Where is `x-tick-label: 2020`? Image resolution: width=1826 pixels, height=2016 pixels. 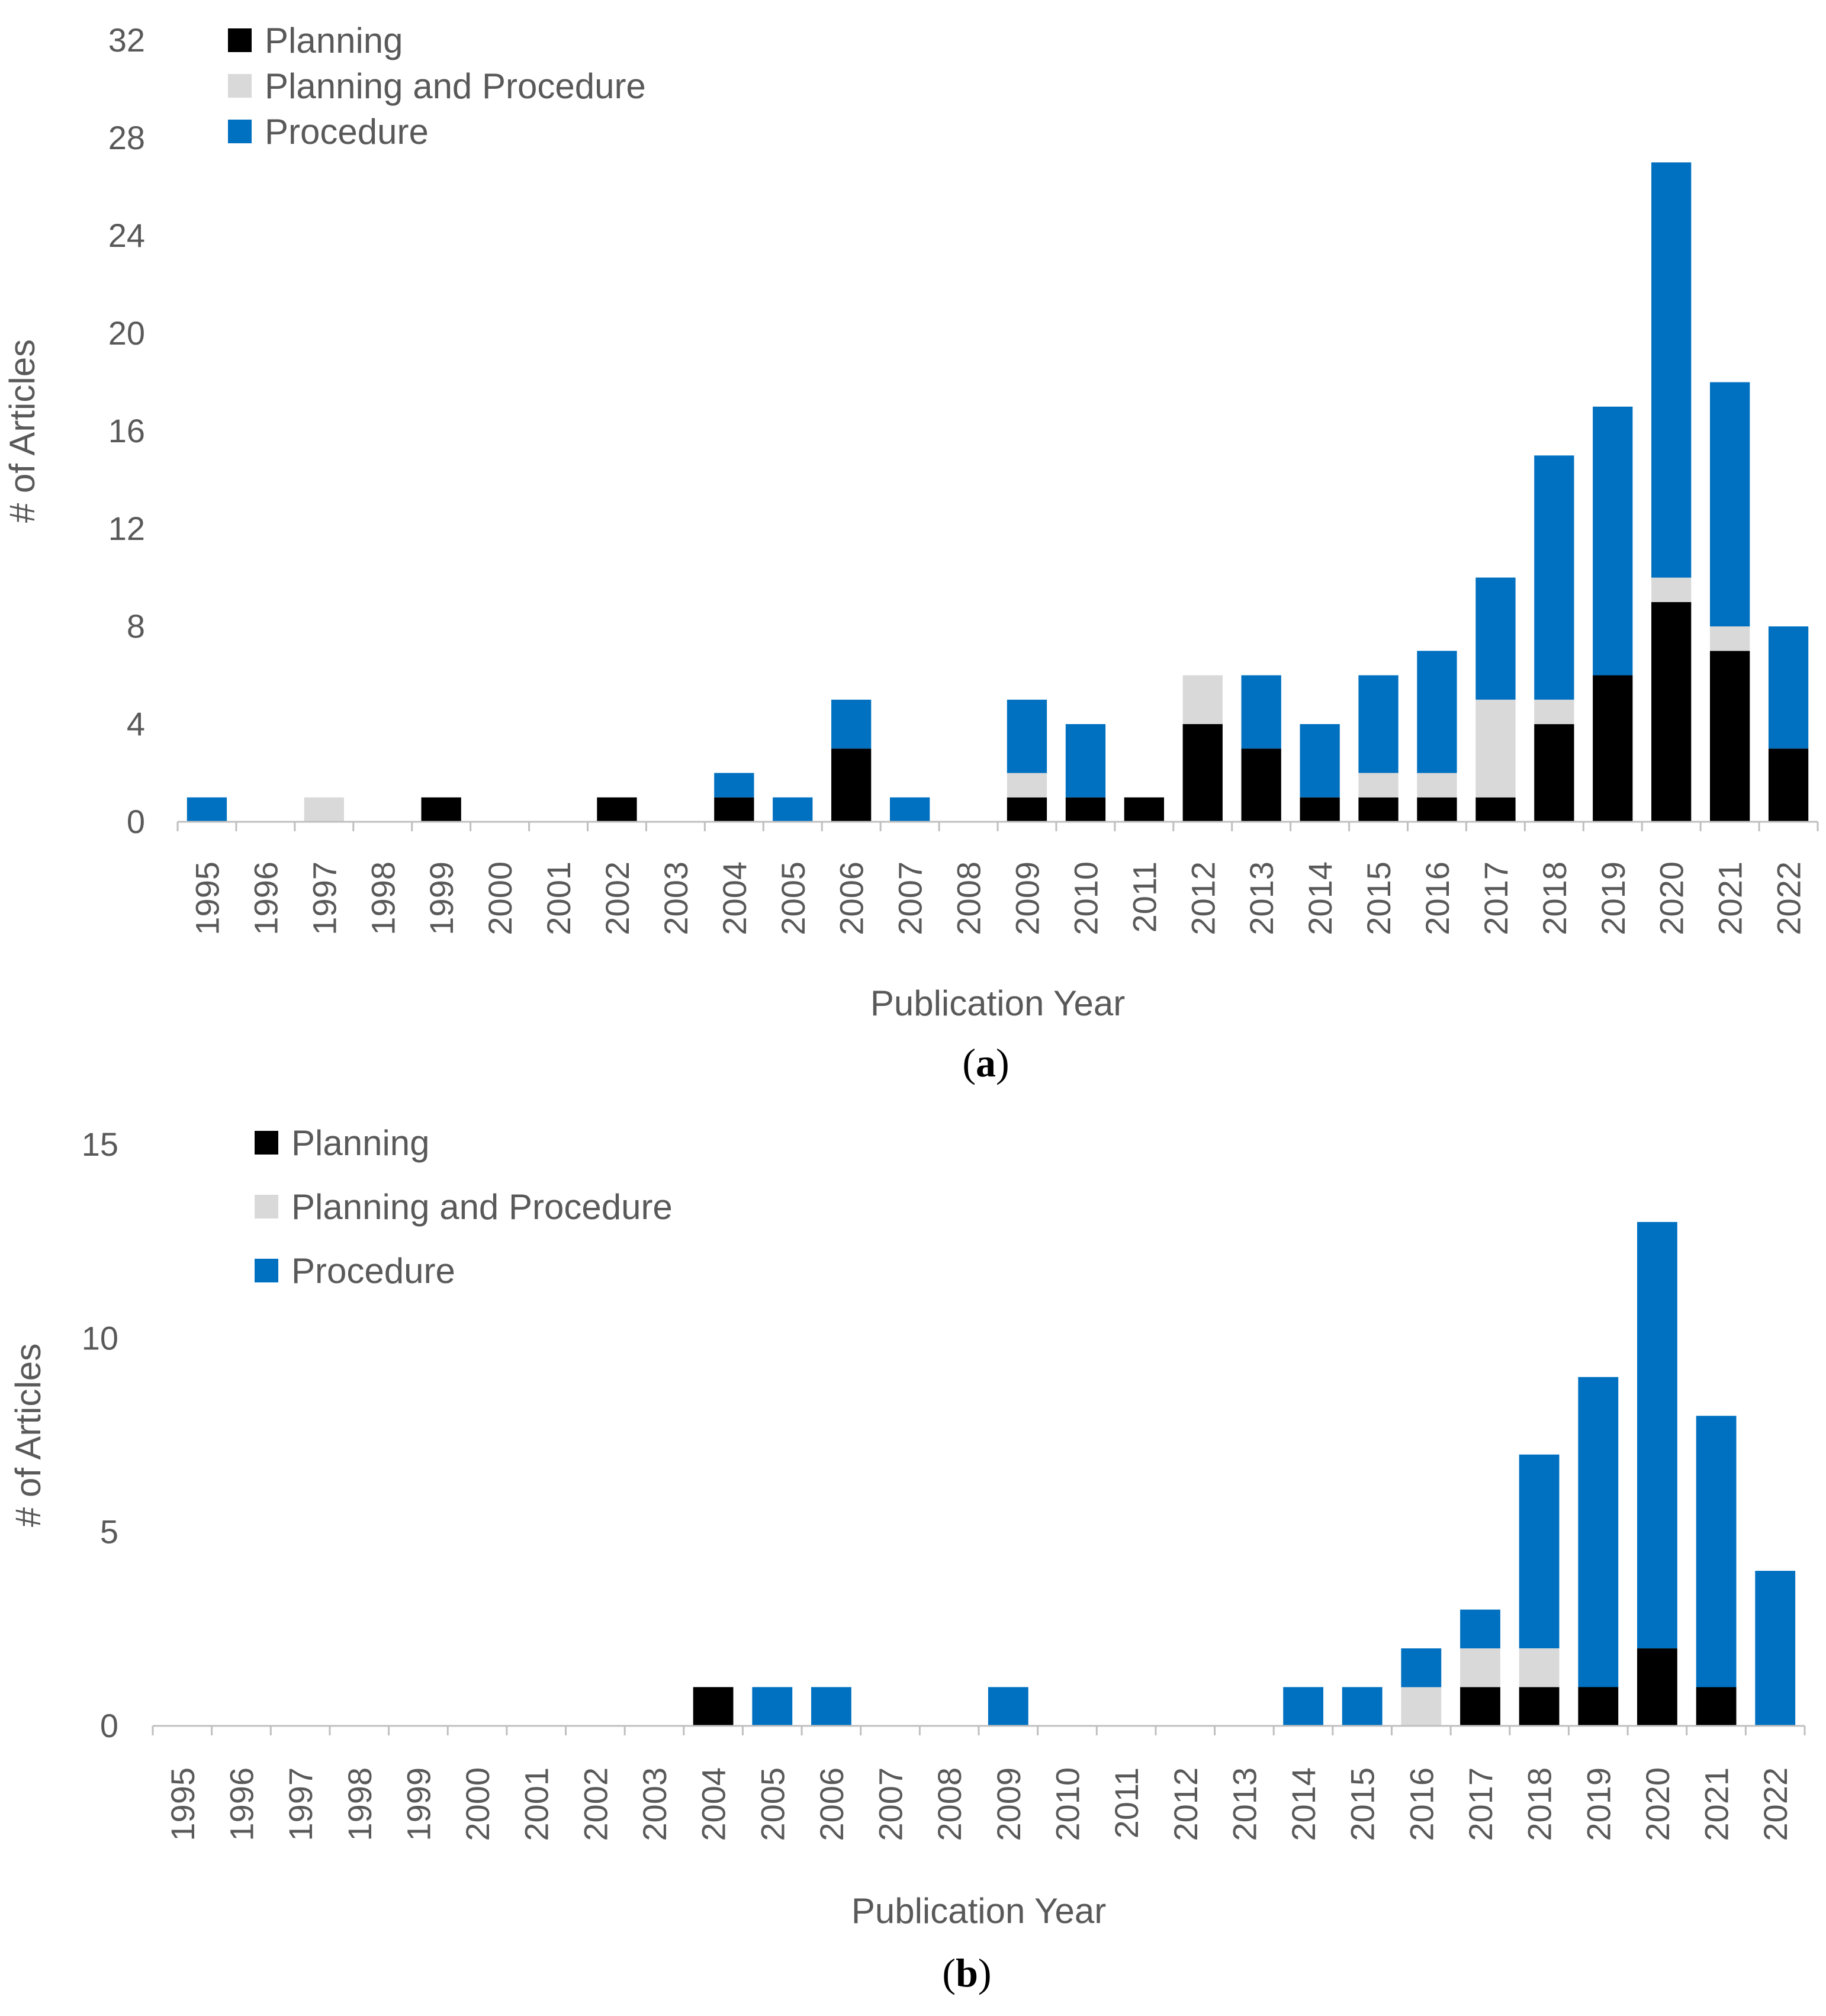 x-tick-label: 2020 is located at coordinates (1671, 898).